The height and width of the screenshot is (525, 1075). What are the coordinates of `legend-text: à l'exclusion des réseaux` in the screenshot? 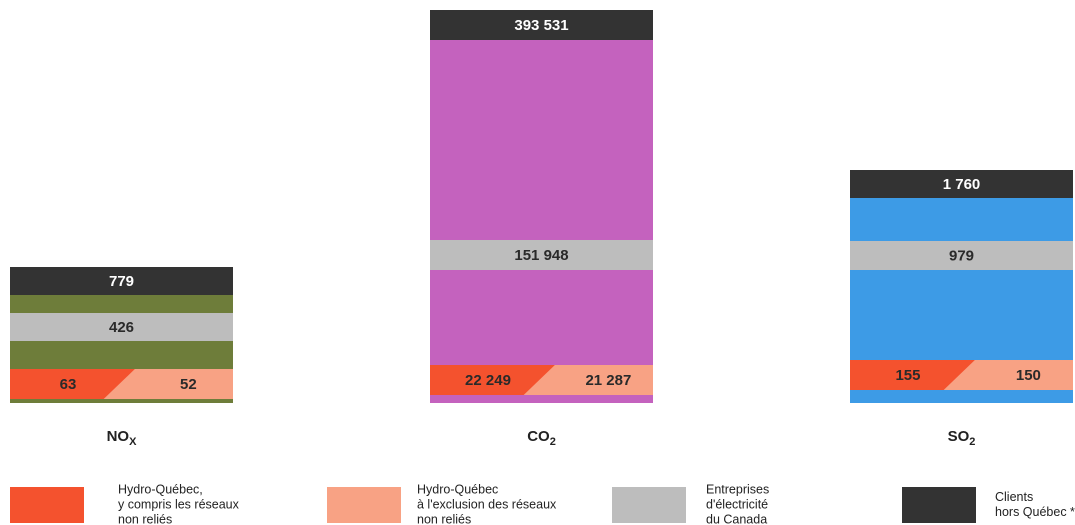 It's located at (487, 504).